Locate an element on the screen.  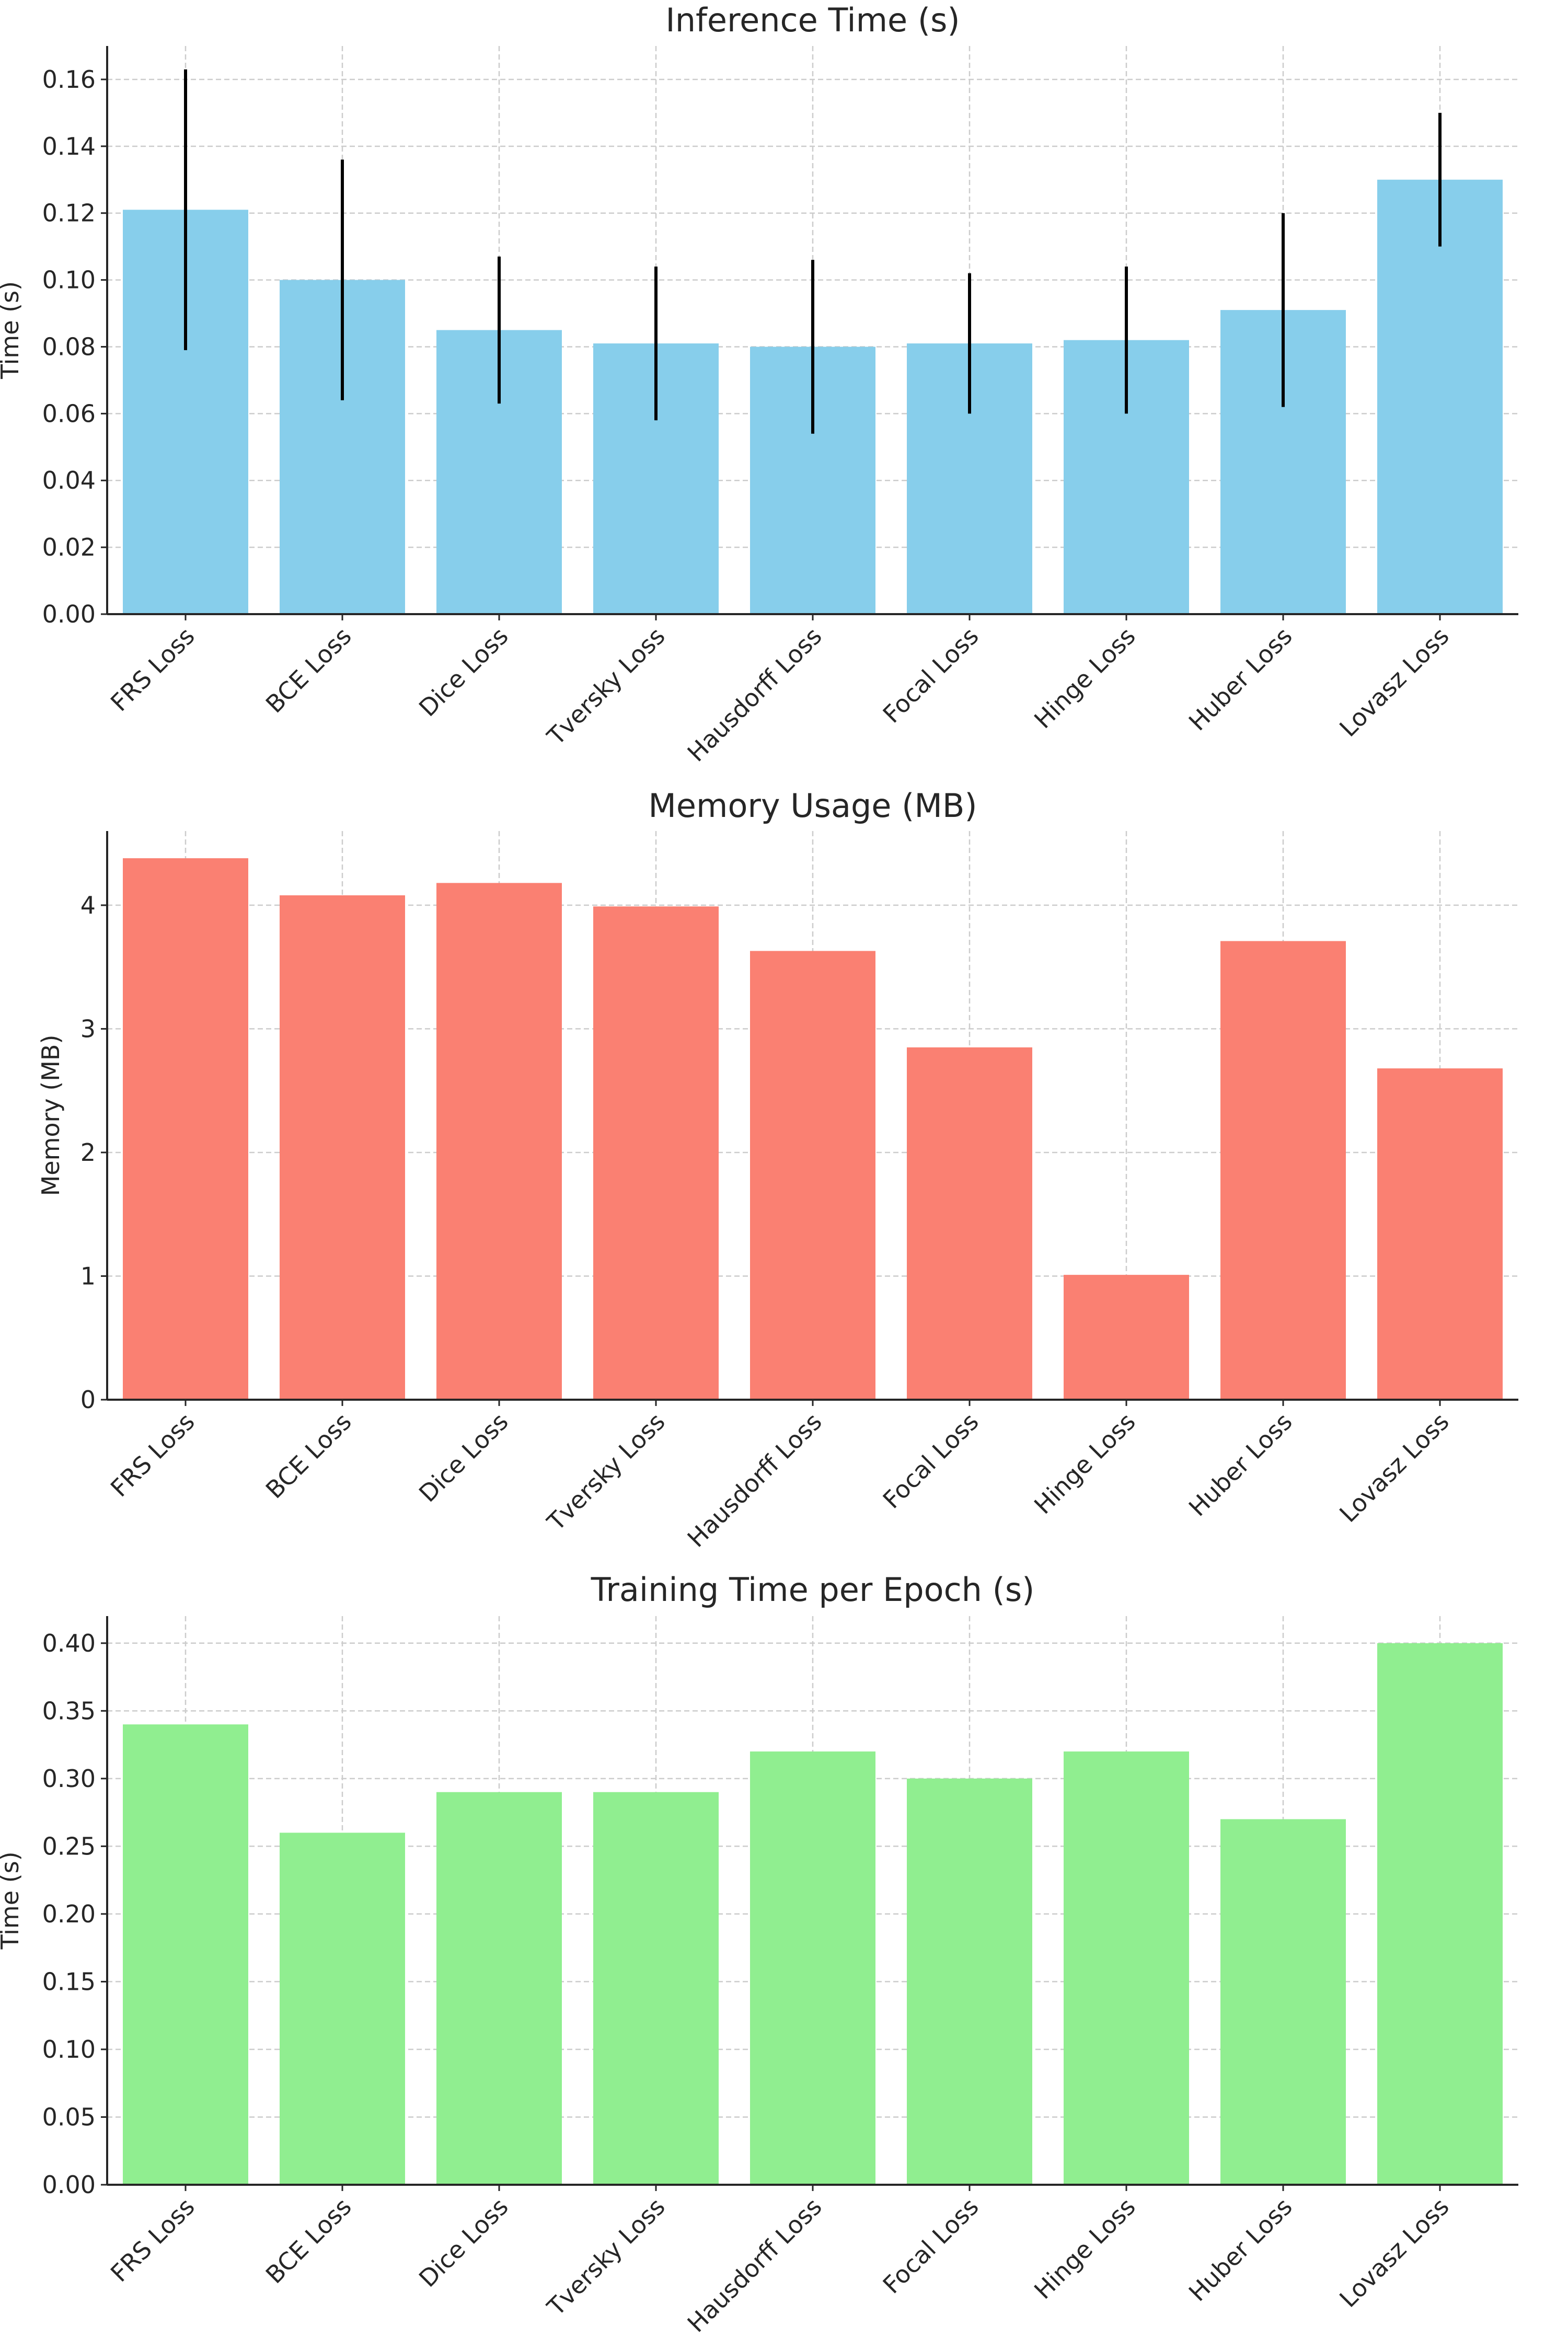
y-tick-label: 1 is located at coordinates (88, 1276).